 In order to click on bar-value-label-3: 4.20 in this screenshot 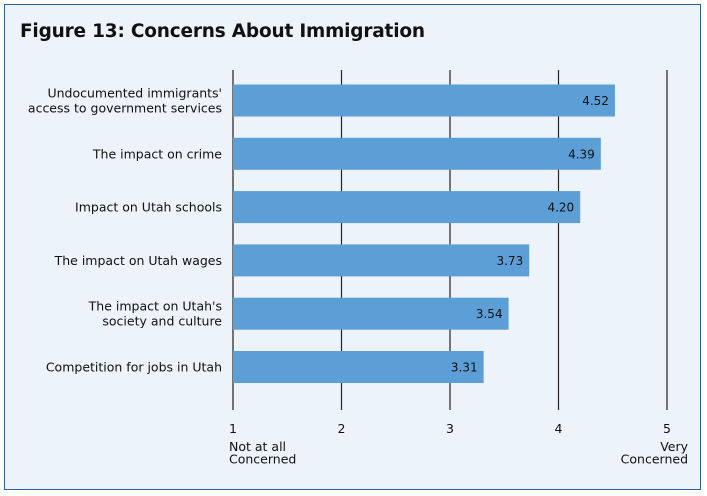, I will do `click(560, 208)`.